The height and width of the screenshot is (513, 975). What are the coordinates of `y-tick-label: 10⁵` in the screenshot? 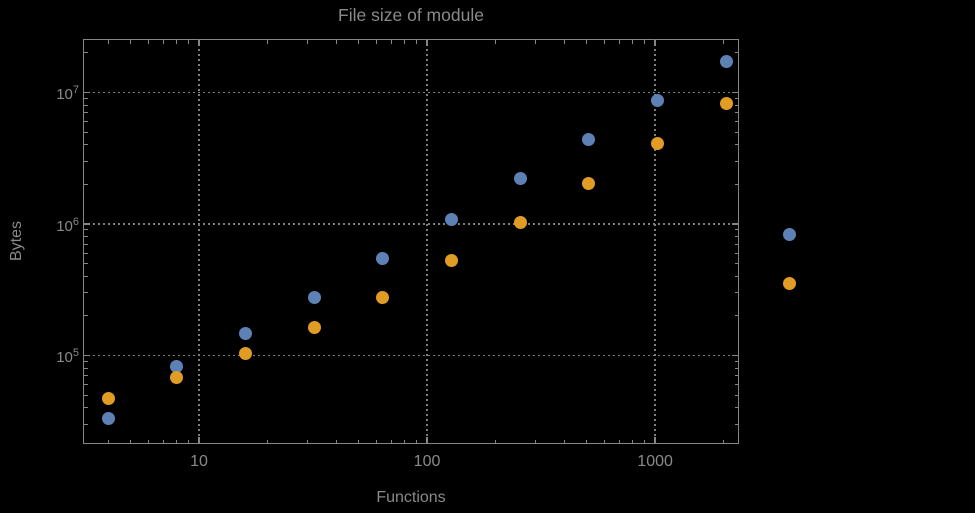 It's located at (67, 357).